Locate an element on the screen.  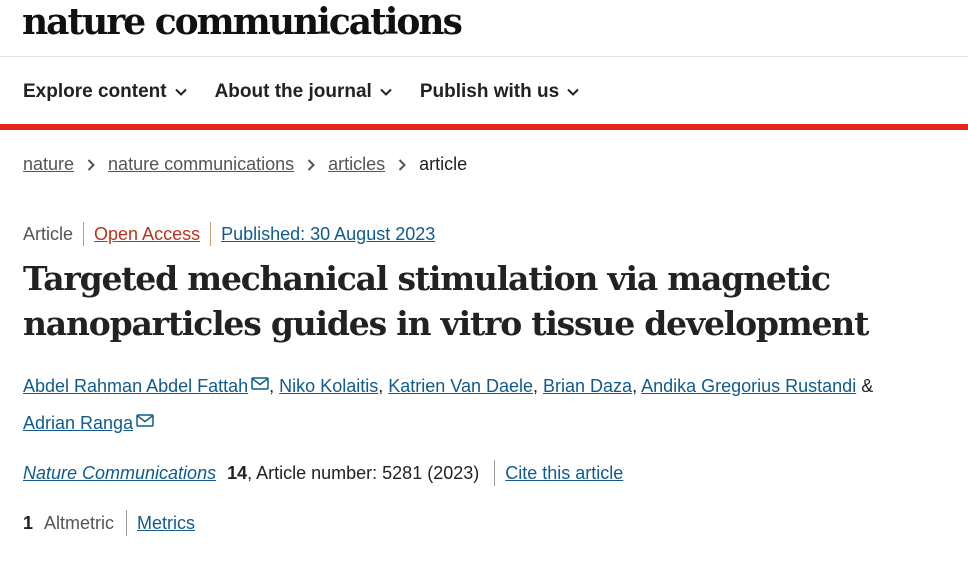
nav-publish-with-us: Publish with us is located at coordinates (499, 92).